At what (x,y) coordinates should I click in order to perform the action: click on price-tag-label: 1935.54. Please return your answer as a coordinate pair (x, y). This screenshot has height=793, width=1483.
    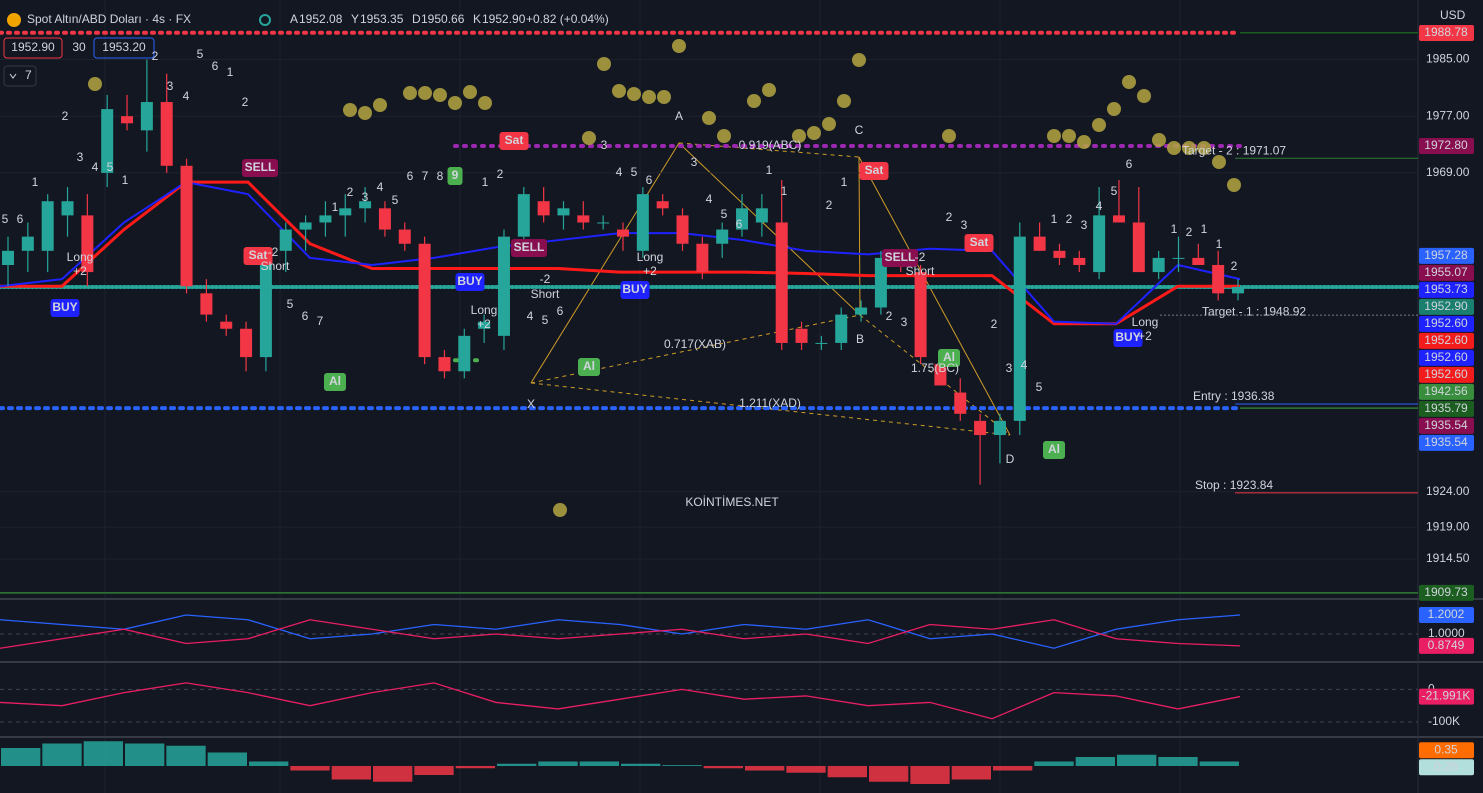
    Looking at the image, I should click on (1446, 442).